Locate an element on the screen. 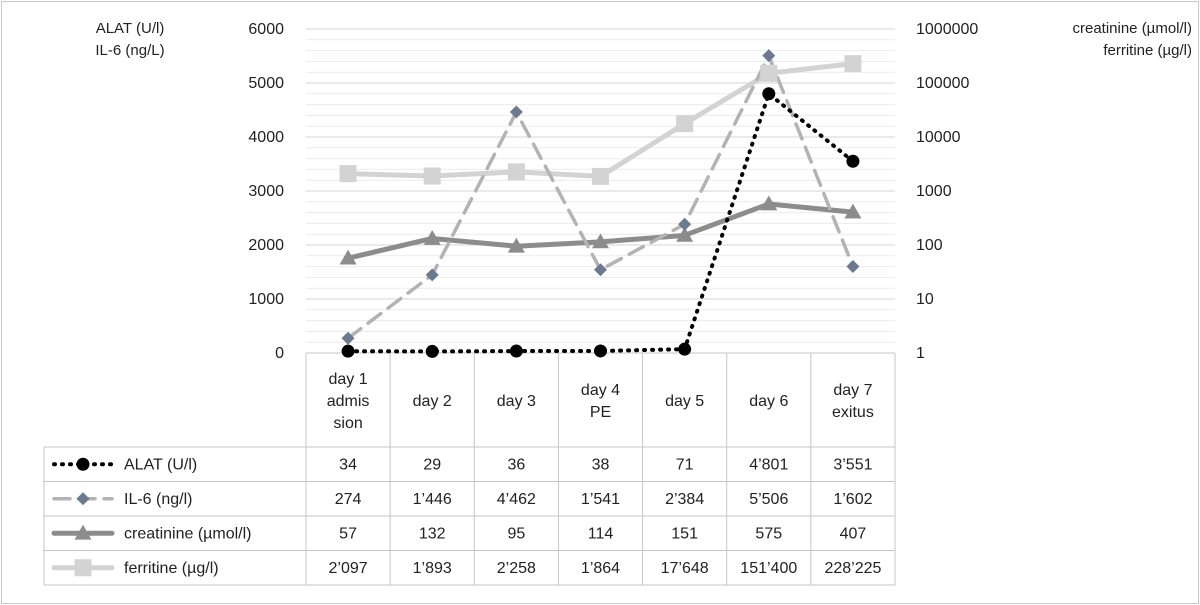 The width and height of the screenshot is (1200, 605). table-cell-value: 228’225 is located at coordinates (852, 568).